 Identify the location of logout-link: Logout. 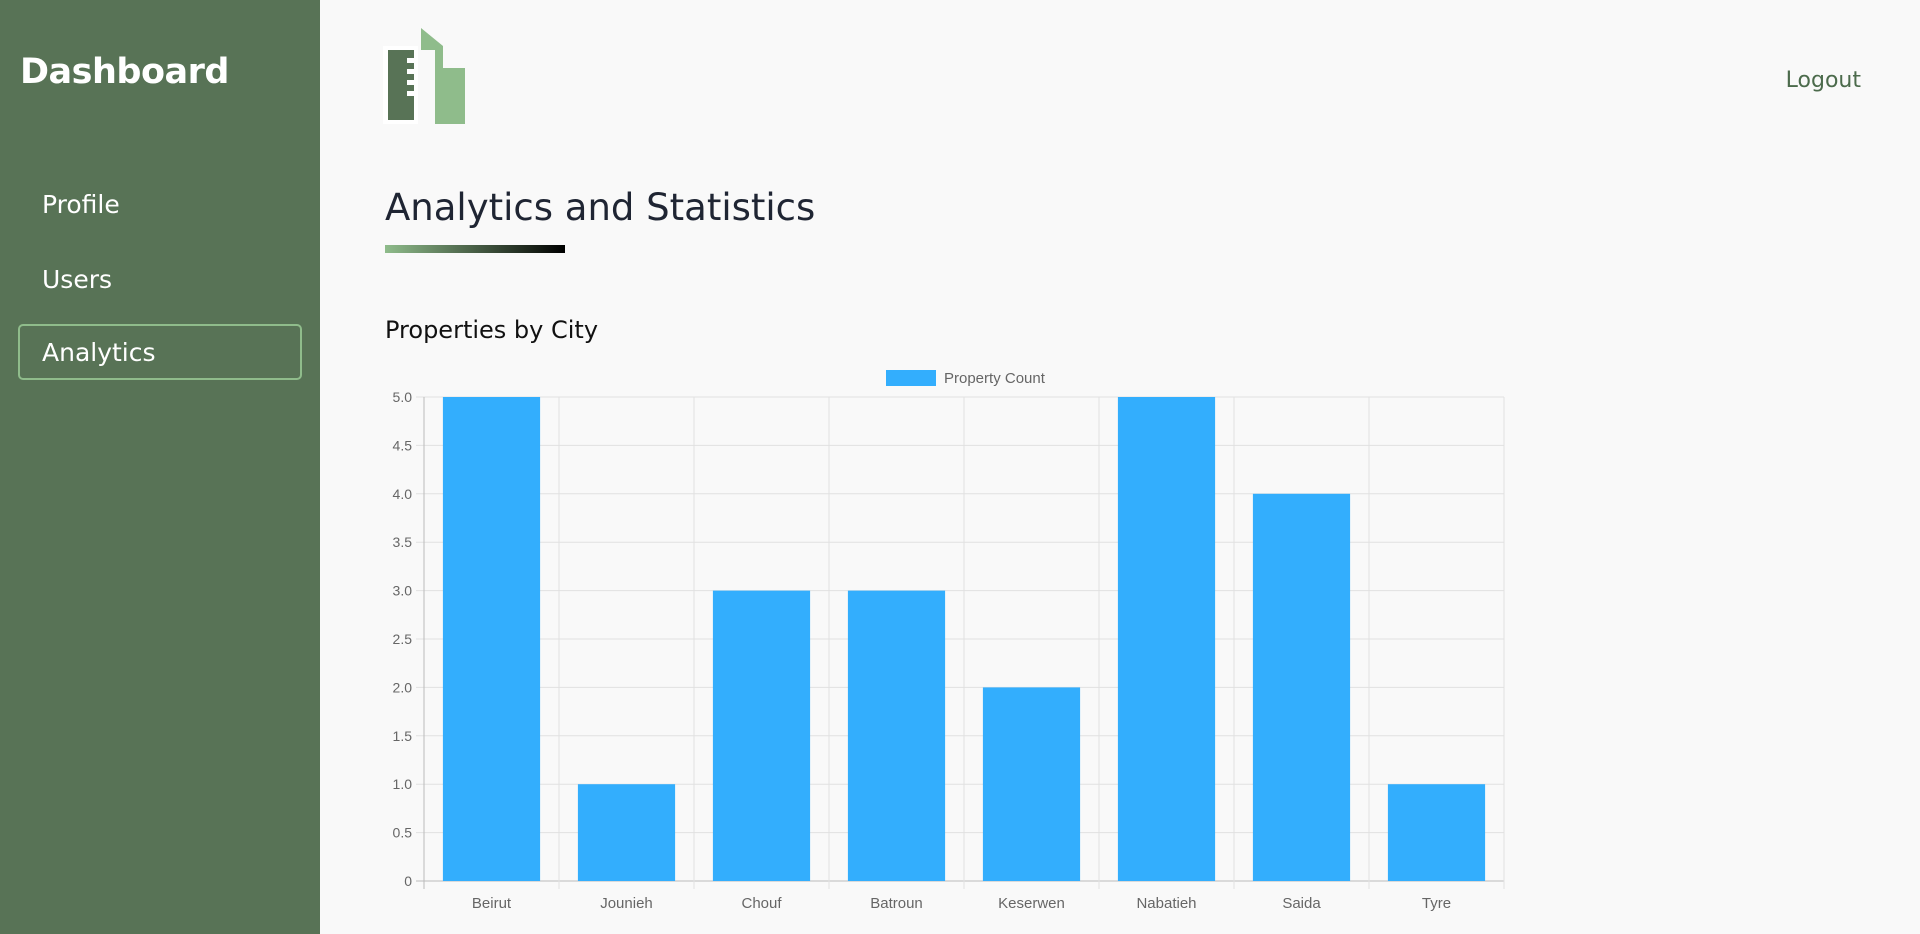
(1823, 80).